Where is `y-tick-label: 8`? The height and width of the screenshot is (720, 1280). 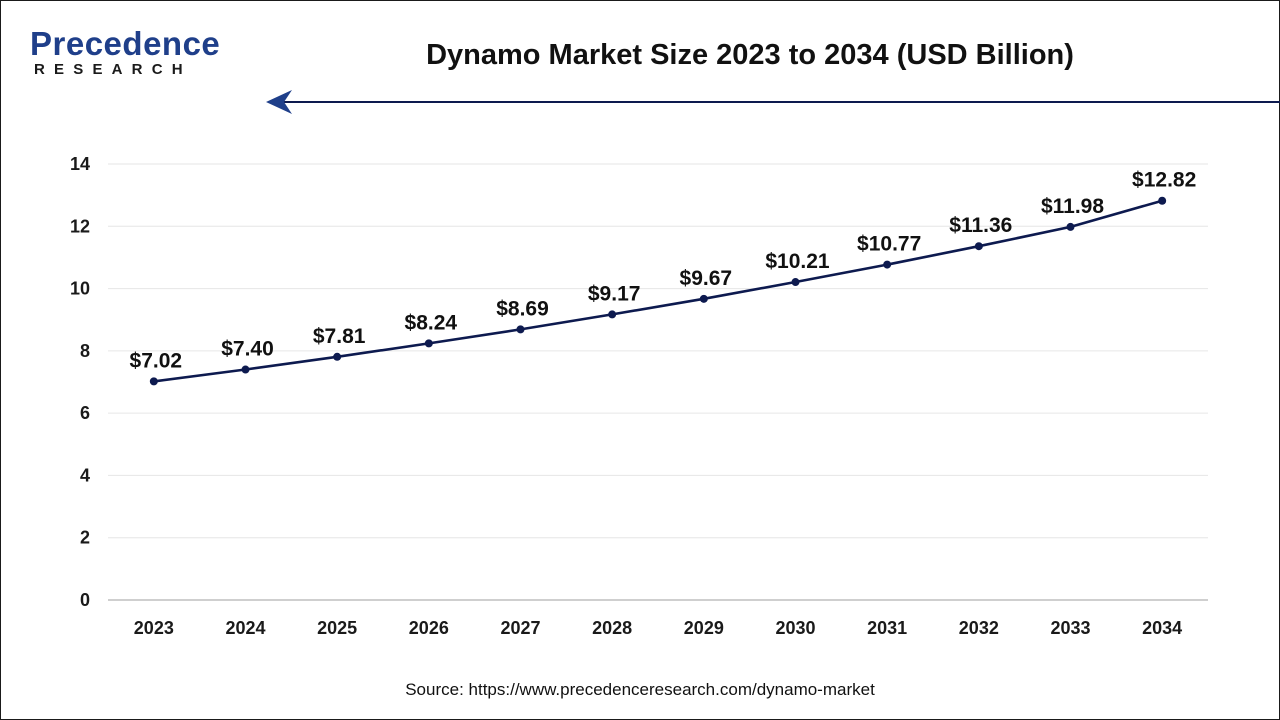 y-tick-label: 8 is located at coordinates (85, 351).